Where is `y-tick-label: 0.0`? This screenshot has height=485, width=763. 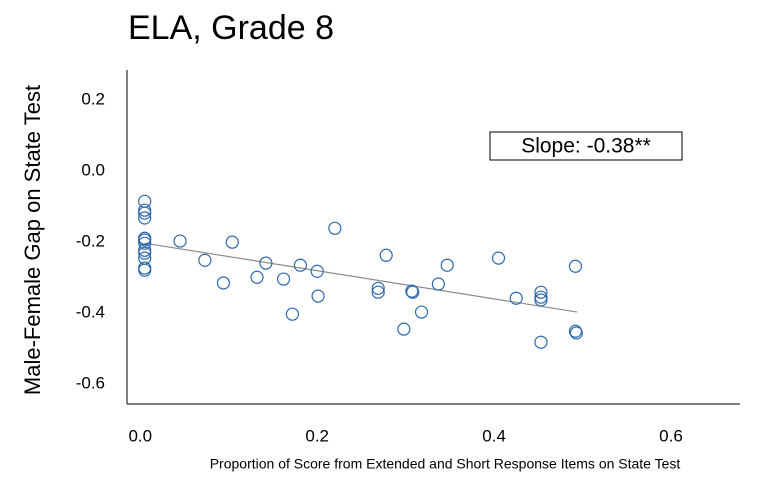
y-tick-label: 0.0 is located at coordinates (93, 170).